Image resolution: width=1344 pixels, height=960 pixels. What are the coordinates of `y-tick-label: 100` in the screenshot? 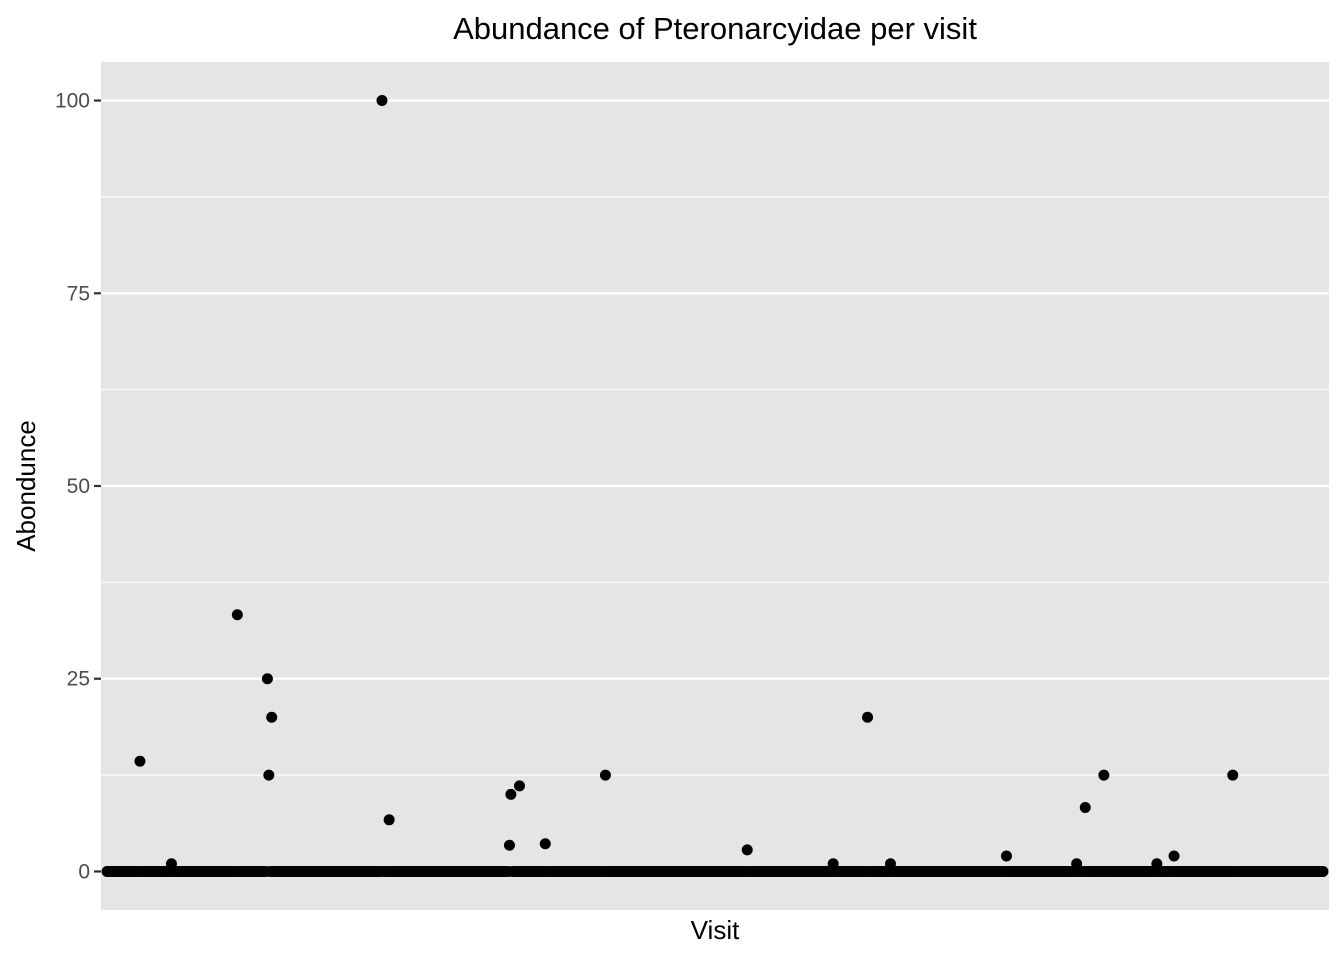 It's located at (72, 101).